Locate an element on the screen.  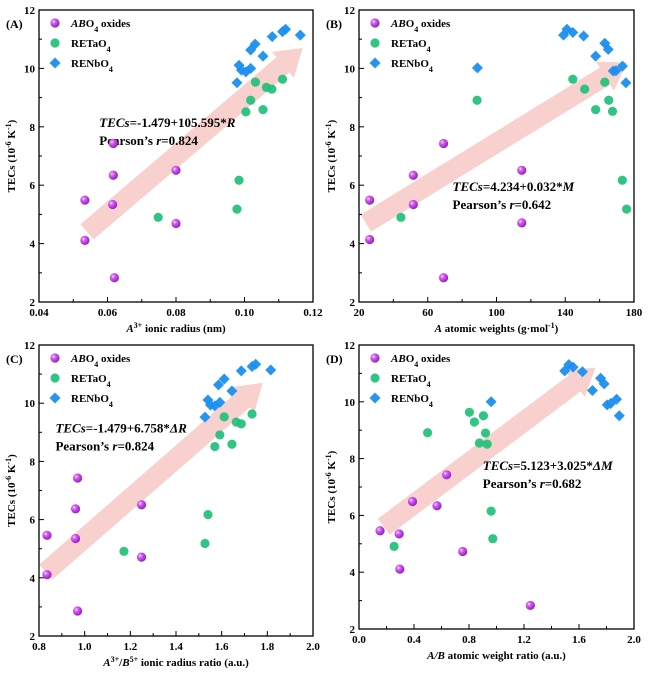
legend: ABO4 oxides RETaO4 RENbO4 is located at coordinates (90, 381).